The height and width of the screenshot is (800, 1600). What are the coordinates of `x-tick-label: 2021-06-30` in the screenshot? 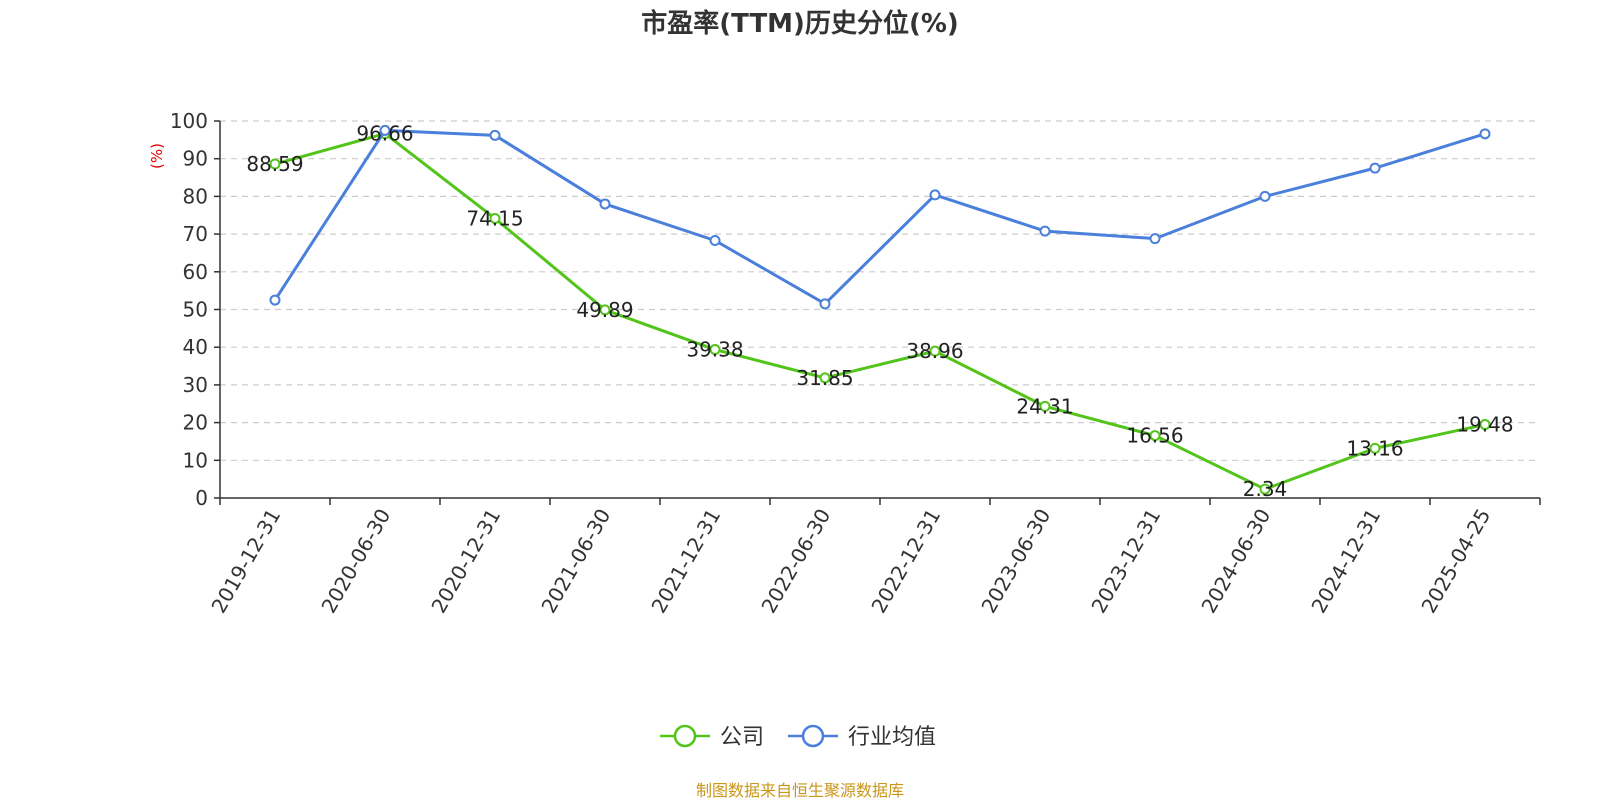 It's located at (575, 561).